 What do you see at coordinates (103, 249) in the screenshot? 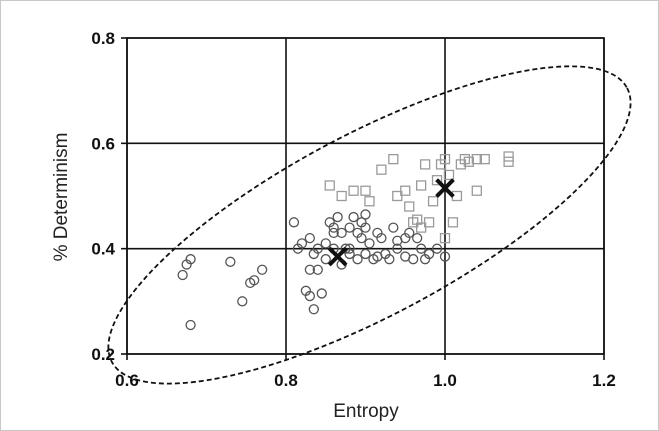
I see `y-tick-label: 0.4` at bounding box center [103, 249].